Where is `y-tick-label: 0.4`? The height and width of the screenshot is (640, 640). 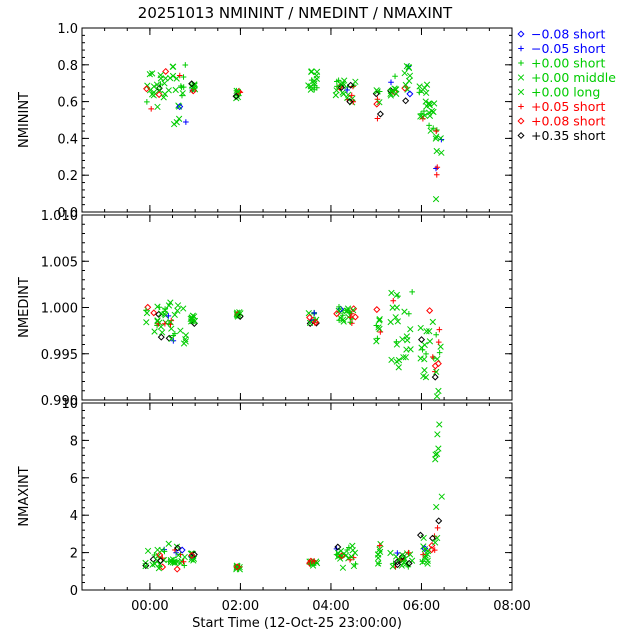 y-tick-label: 0.4 is located at coordinates (67, 139).